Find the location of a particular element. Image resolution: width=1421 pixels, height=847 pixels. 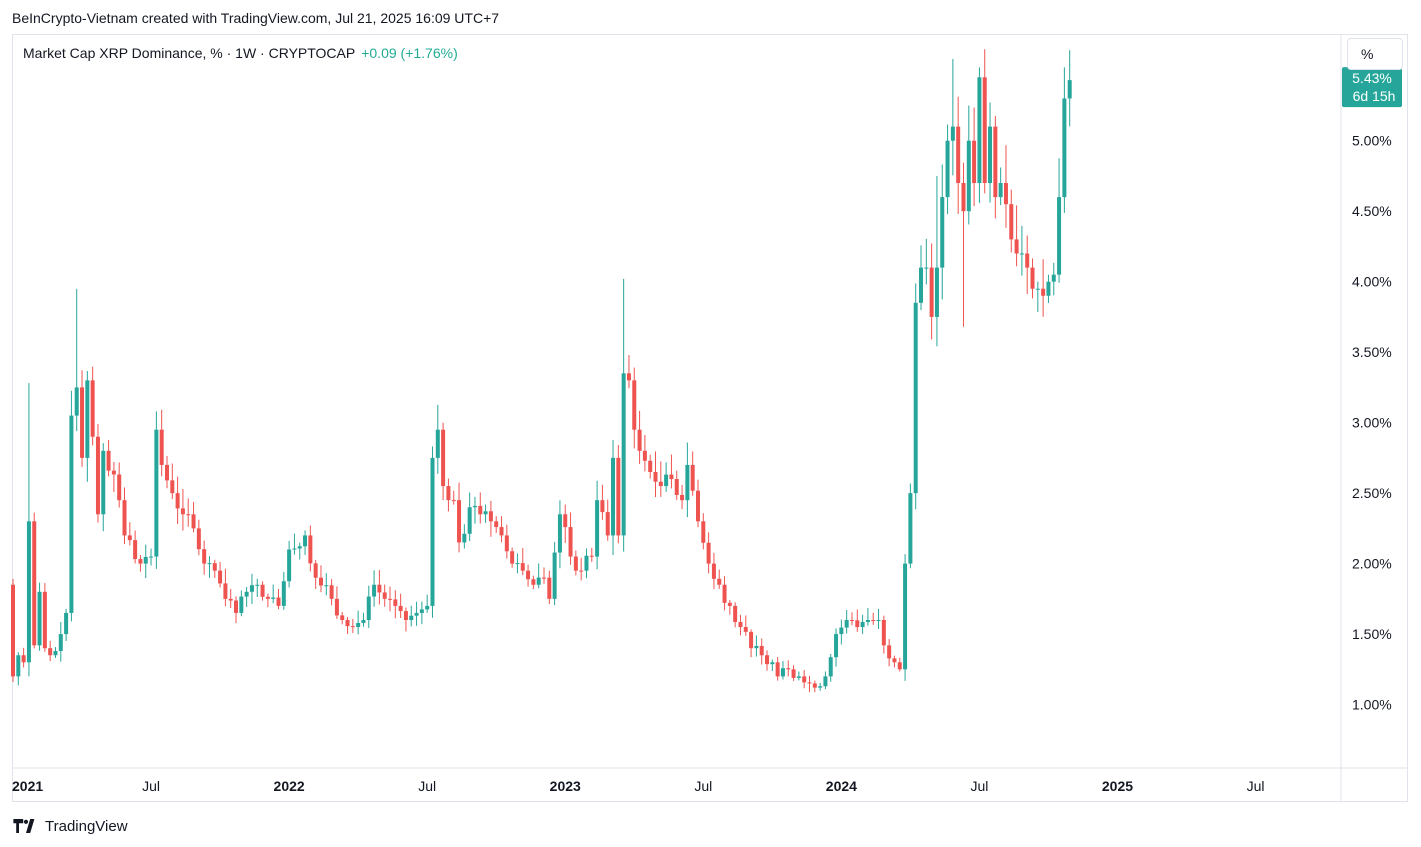

time-tick-label: 2024 is located at coordinates (841, 786).